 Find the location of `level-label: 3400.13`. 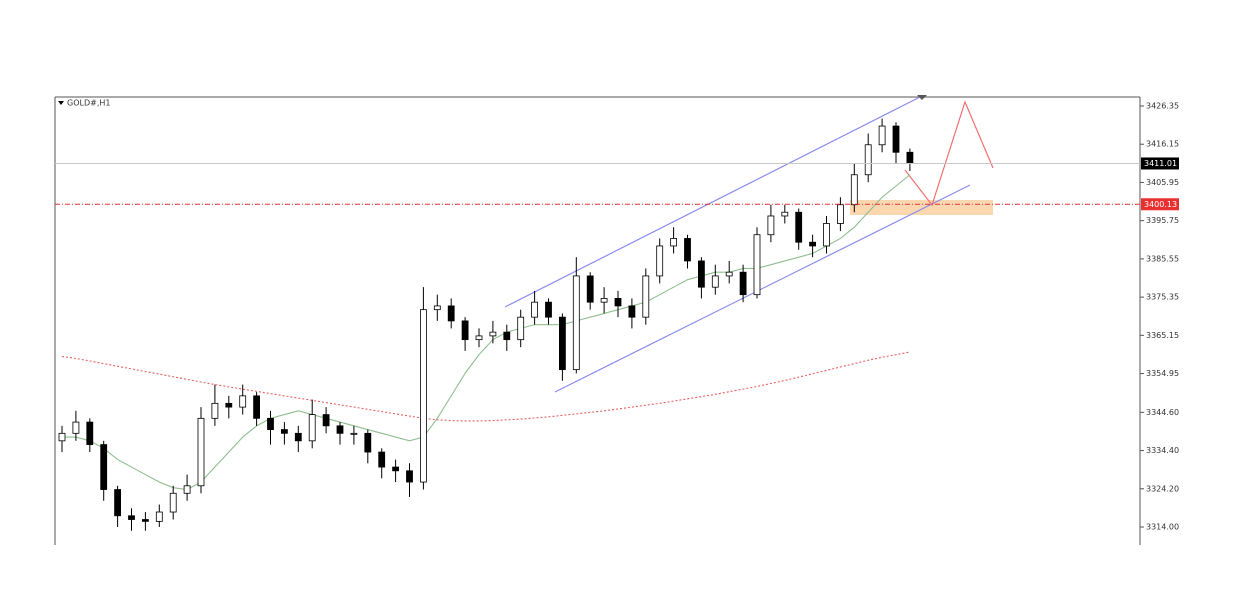

level-label: 3400.13 is located at coordinates (1160, 204).